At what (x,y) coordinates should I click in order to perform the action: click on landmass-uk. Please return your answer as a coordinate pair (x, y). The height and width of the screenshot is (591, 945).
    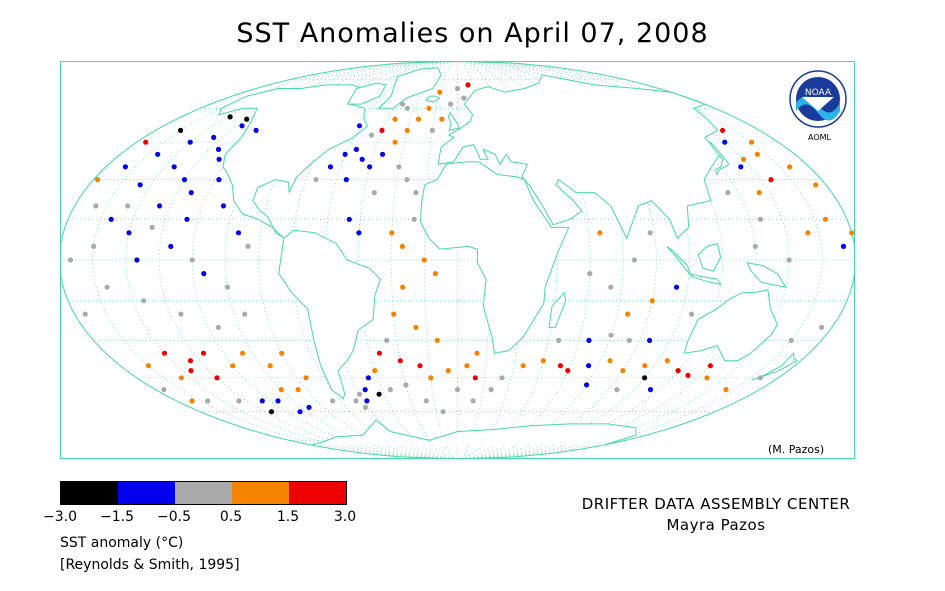
    Looking at the image, I should click on (453, 121).